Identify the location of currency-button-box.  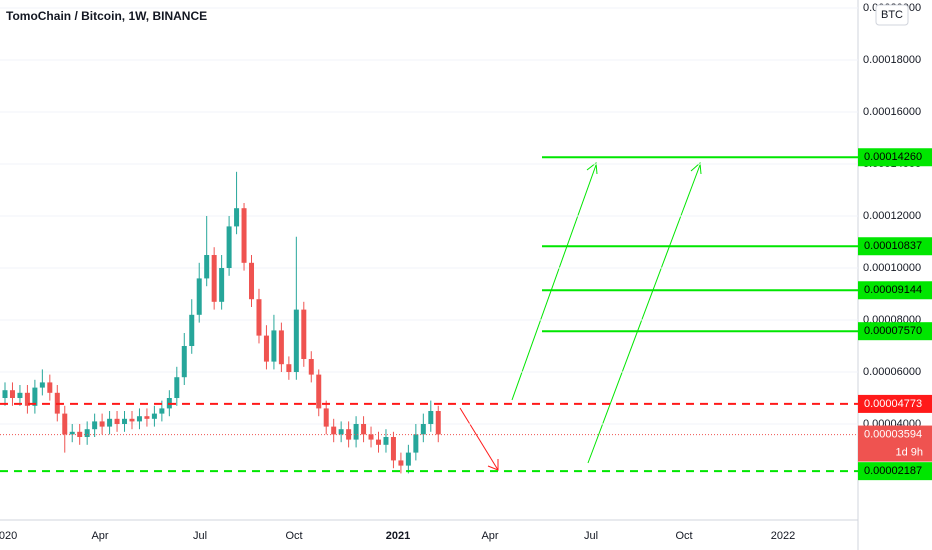
(892, 15).